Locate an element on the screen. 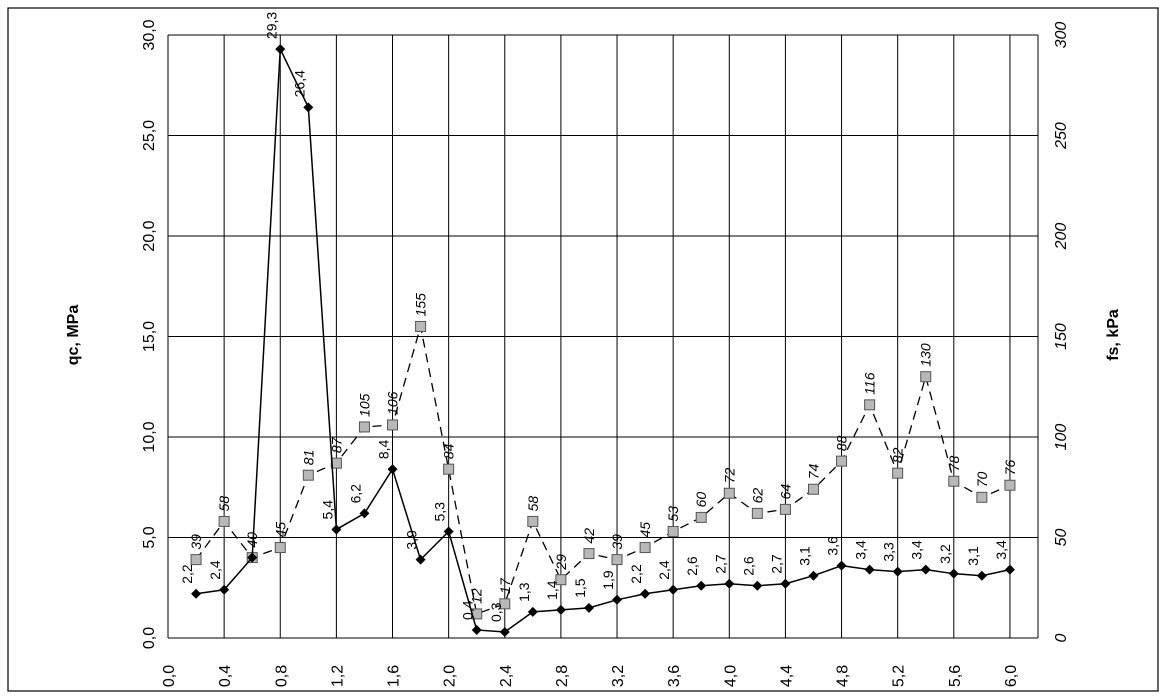 The height and width of the screenshot is (696, 1159). right-tick-label: 50 is located at coordinates (1061, 538).